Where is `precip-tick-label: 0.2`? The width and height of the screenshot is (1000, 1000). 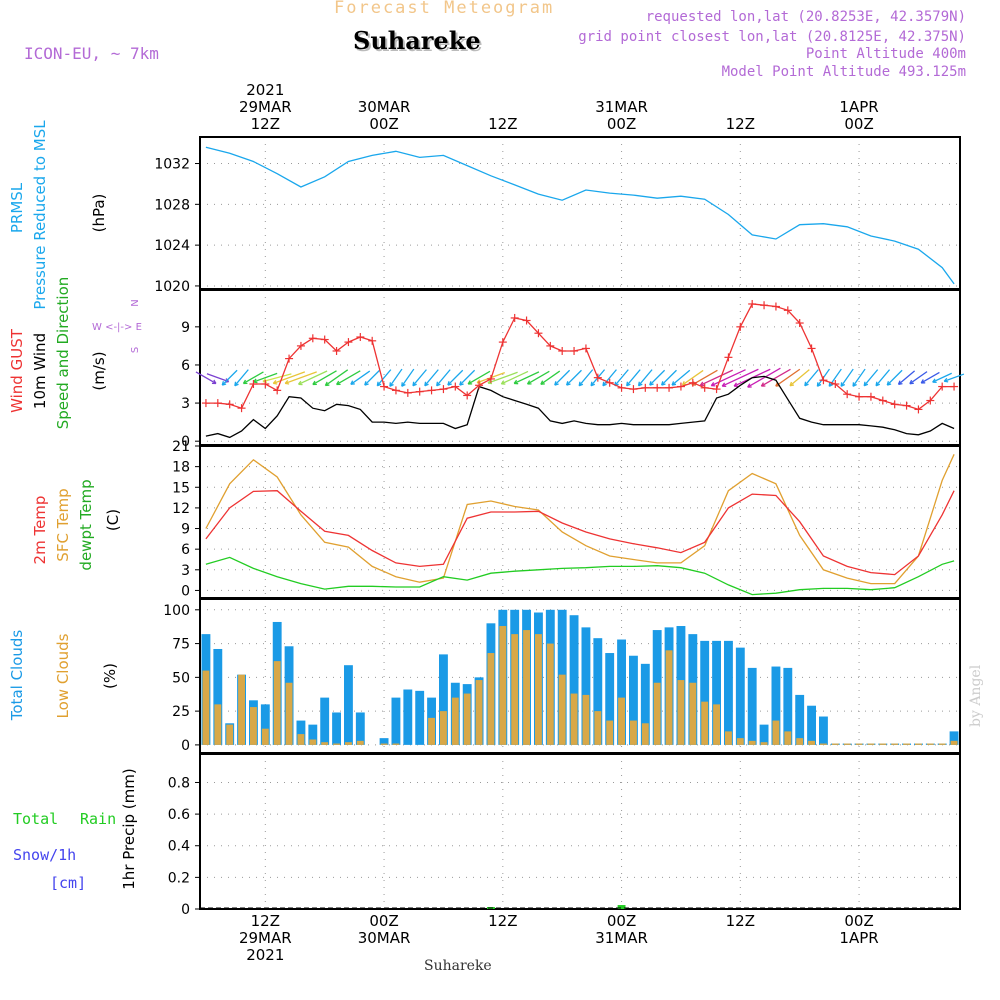 precip-tick-label: 0.2 is located at coordinates (179, 878).